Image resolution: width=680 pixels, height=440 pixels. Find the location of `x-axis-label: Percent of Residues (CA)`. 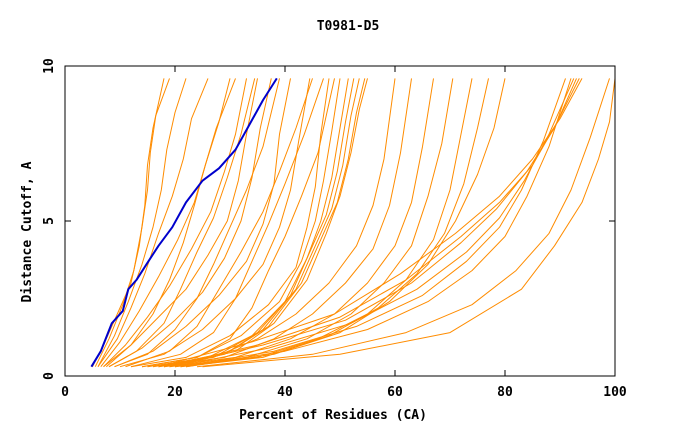

x-axis-label: Percent of Residues (CA) is located at coordinates (333, 415).